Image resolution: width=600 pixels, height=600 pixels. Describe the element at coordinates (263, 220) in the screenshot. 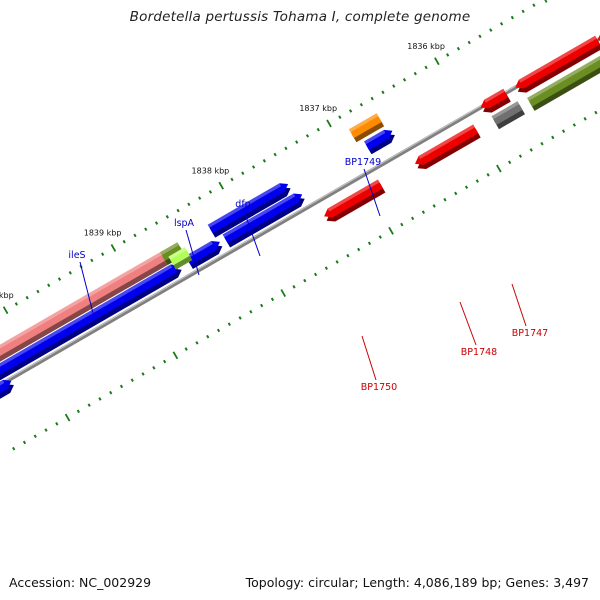

I see `cds-dfp-lower` at that location.